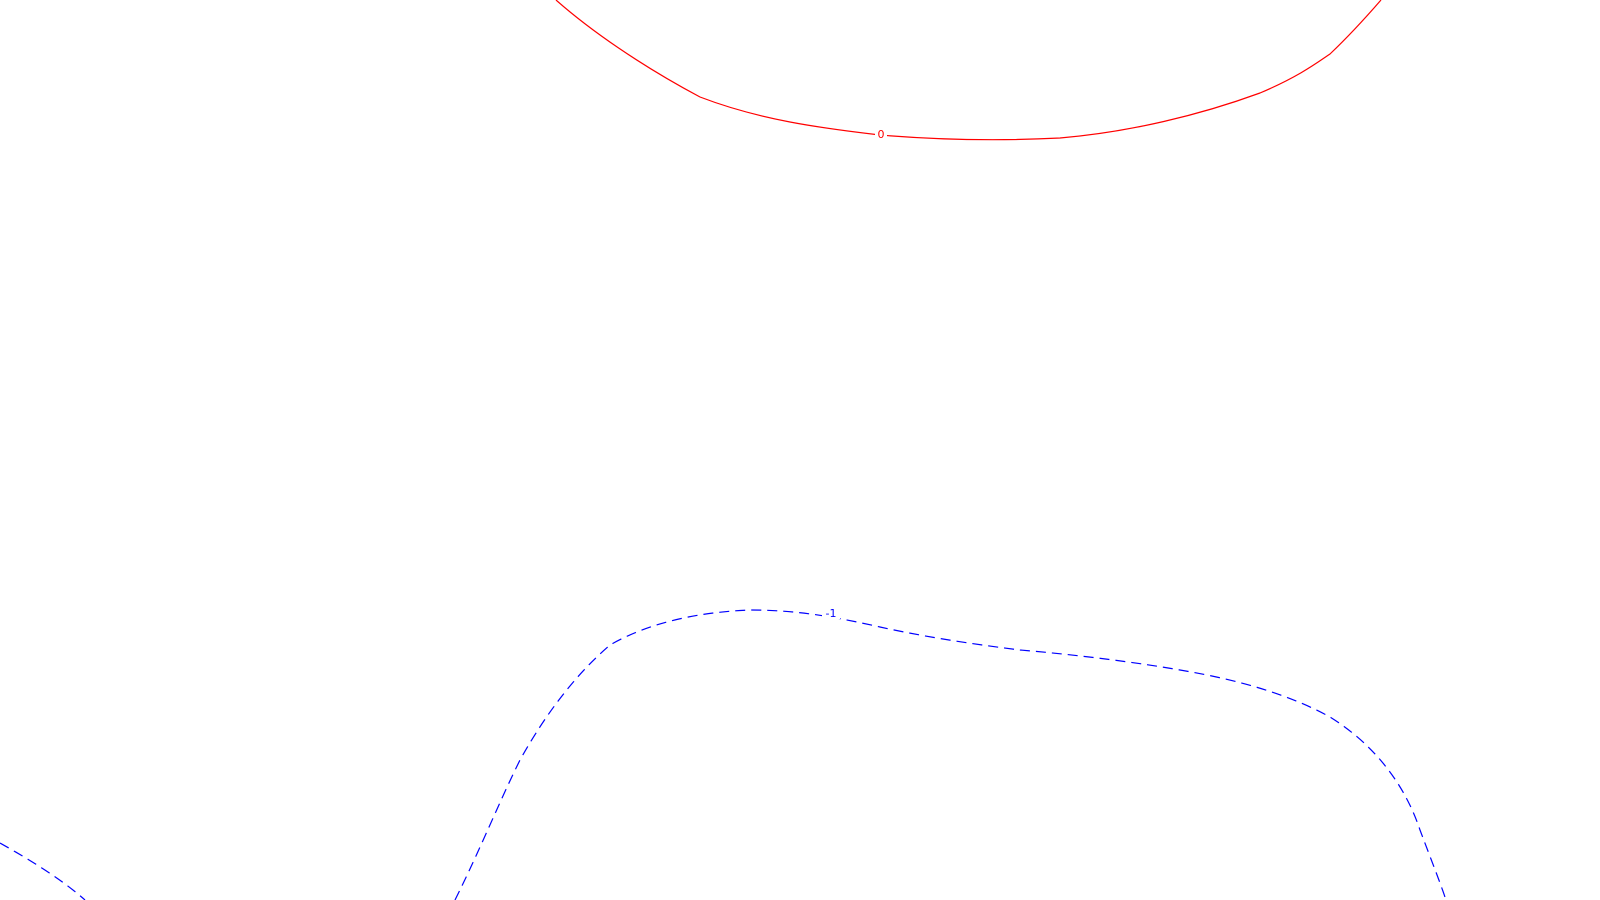  What do you see at coordinates (881, 134) in the screenshot?
I see `contour-label-zero: 0` at bounding box center [881, 134].